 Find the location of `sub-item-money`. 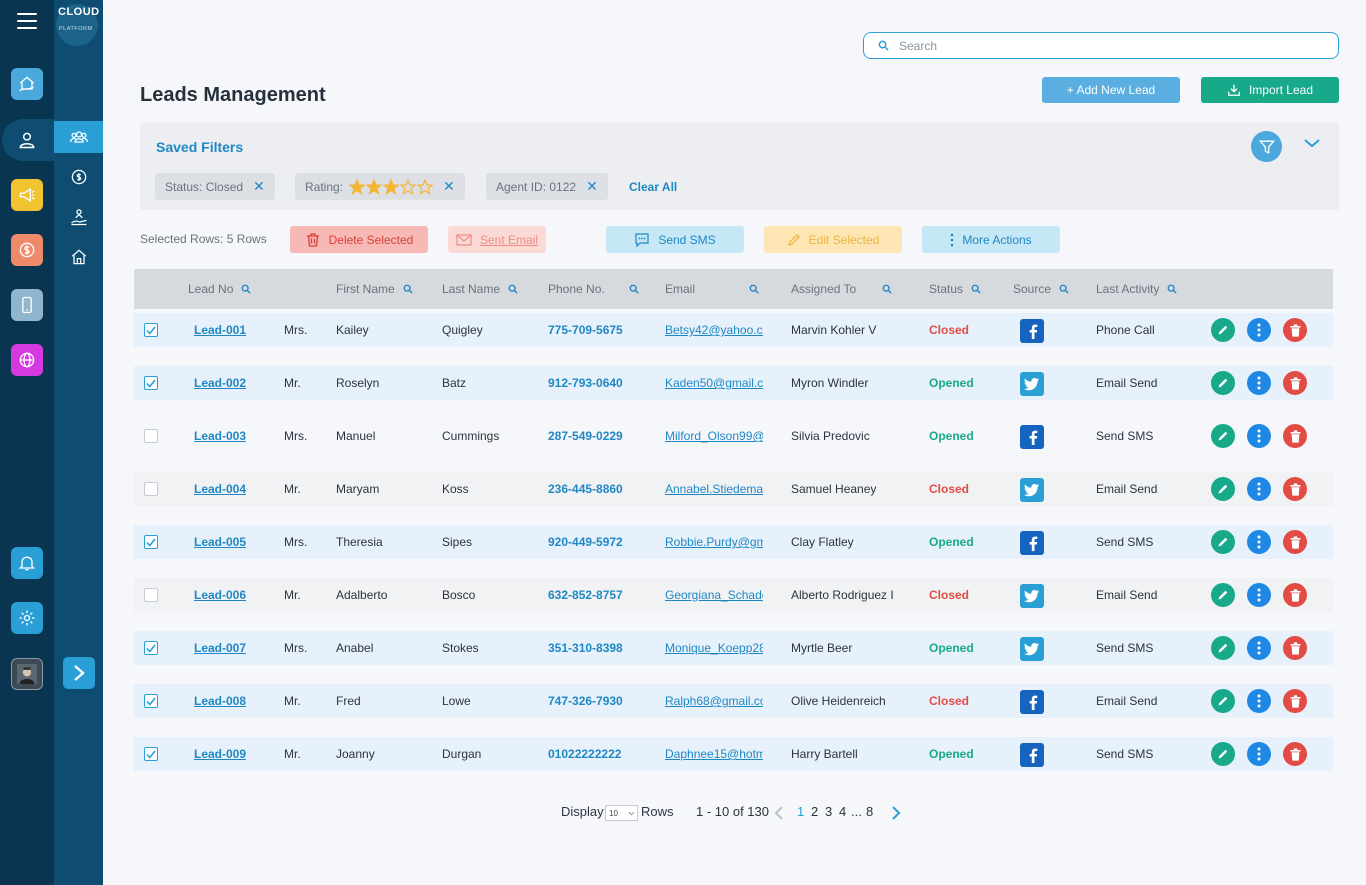

sub-item-money is located at coordinates (78, 177).